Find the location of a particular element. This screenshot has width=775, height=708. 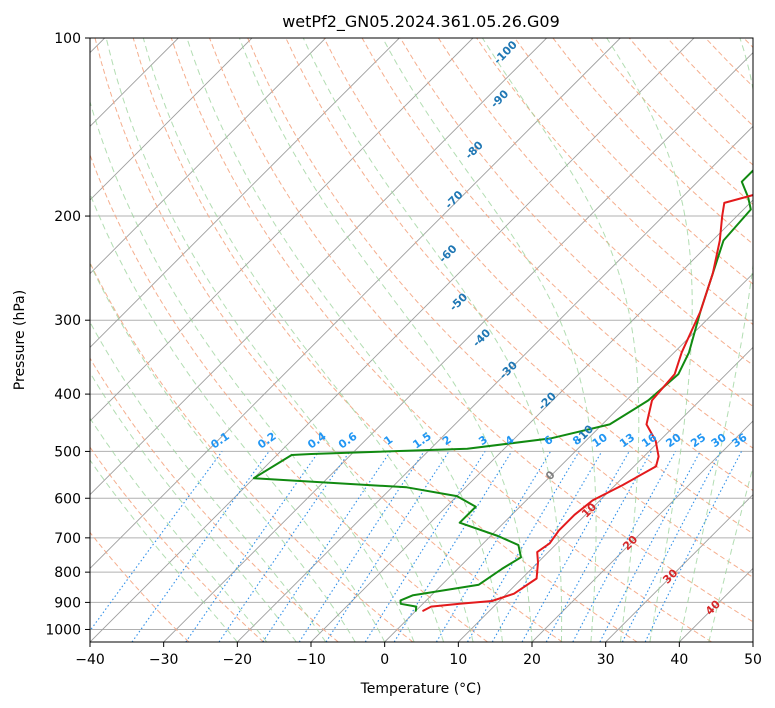

x-tick-label: 20 is located at coordinates (532, 660).